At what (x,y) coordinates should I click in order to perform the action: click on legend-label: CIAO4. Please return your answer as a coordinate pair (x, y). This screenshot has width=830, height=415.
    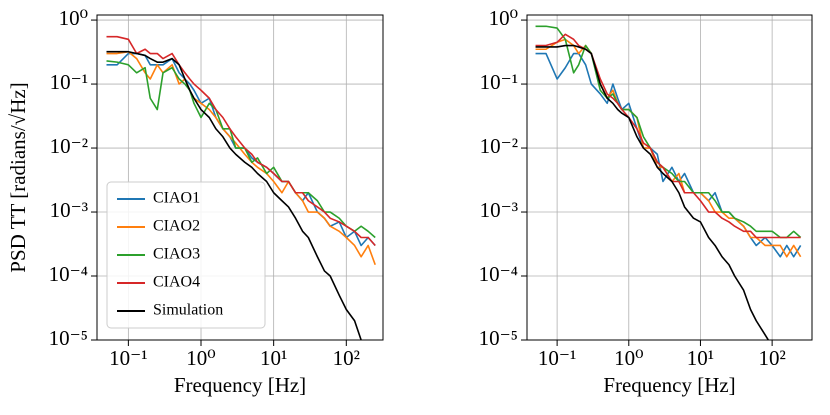
    Looking at the image, I should click on (176, 282).